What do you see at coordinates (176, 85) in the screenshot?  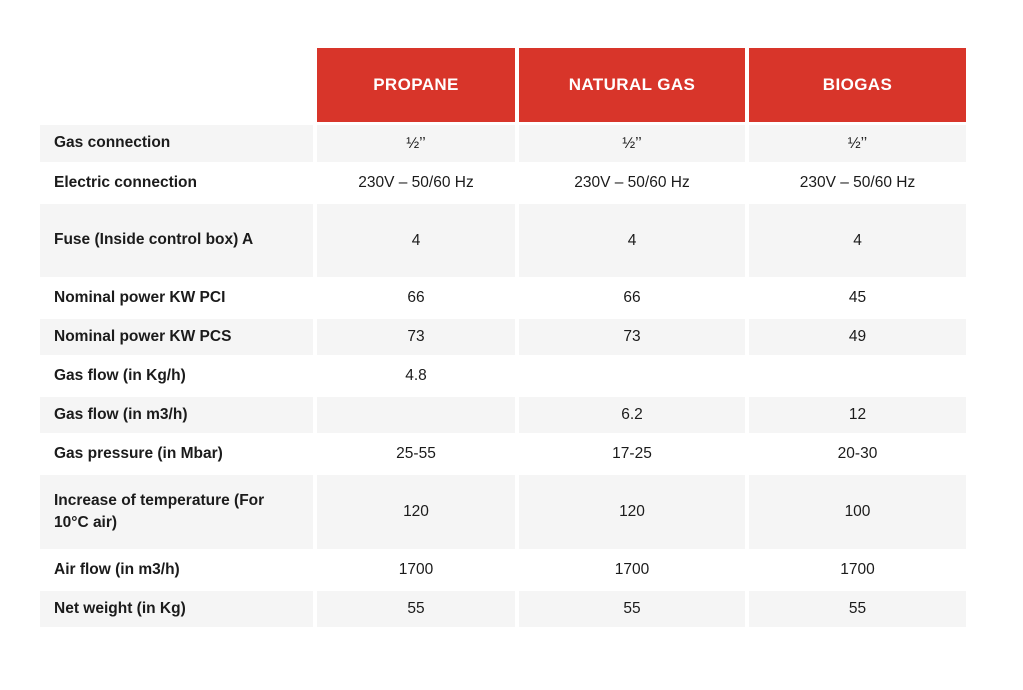 I see `header-spacer` at bounding box center [176, 85].